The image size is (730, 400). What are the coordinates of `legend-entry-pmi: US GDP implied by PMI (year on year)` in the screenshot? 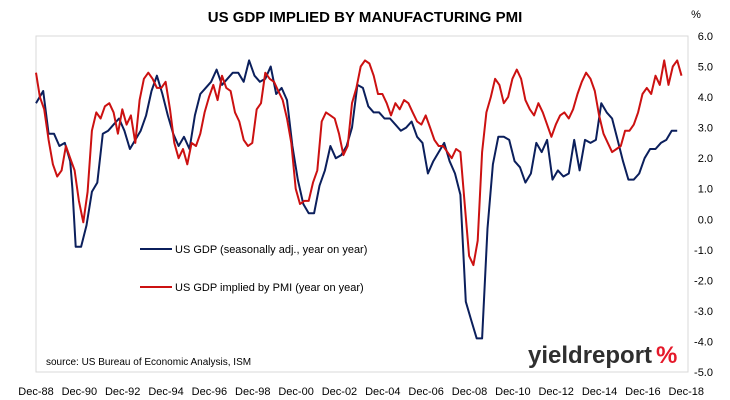 It's located at (252, 288).